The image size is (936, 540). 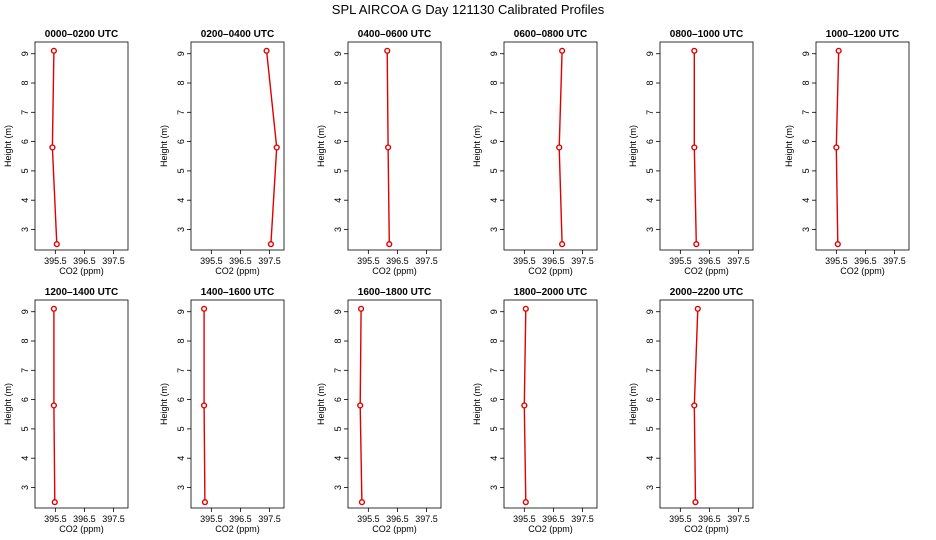 What do you see at coordinates (237, 292) in the screenshot?
I see `panel-title: 1400–1600 UTC` at bounding box center [237, 292].